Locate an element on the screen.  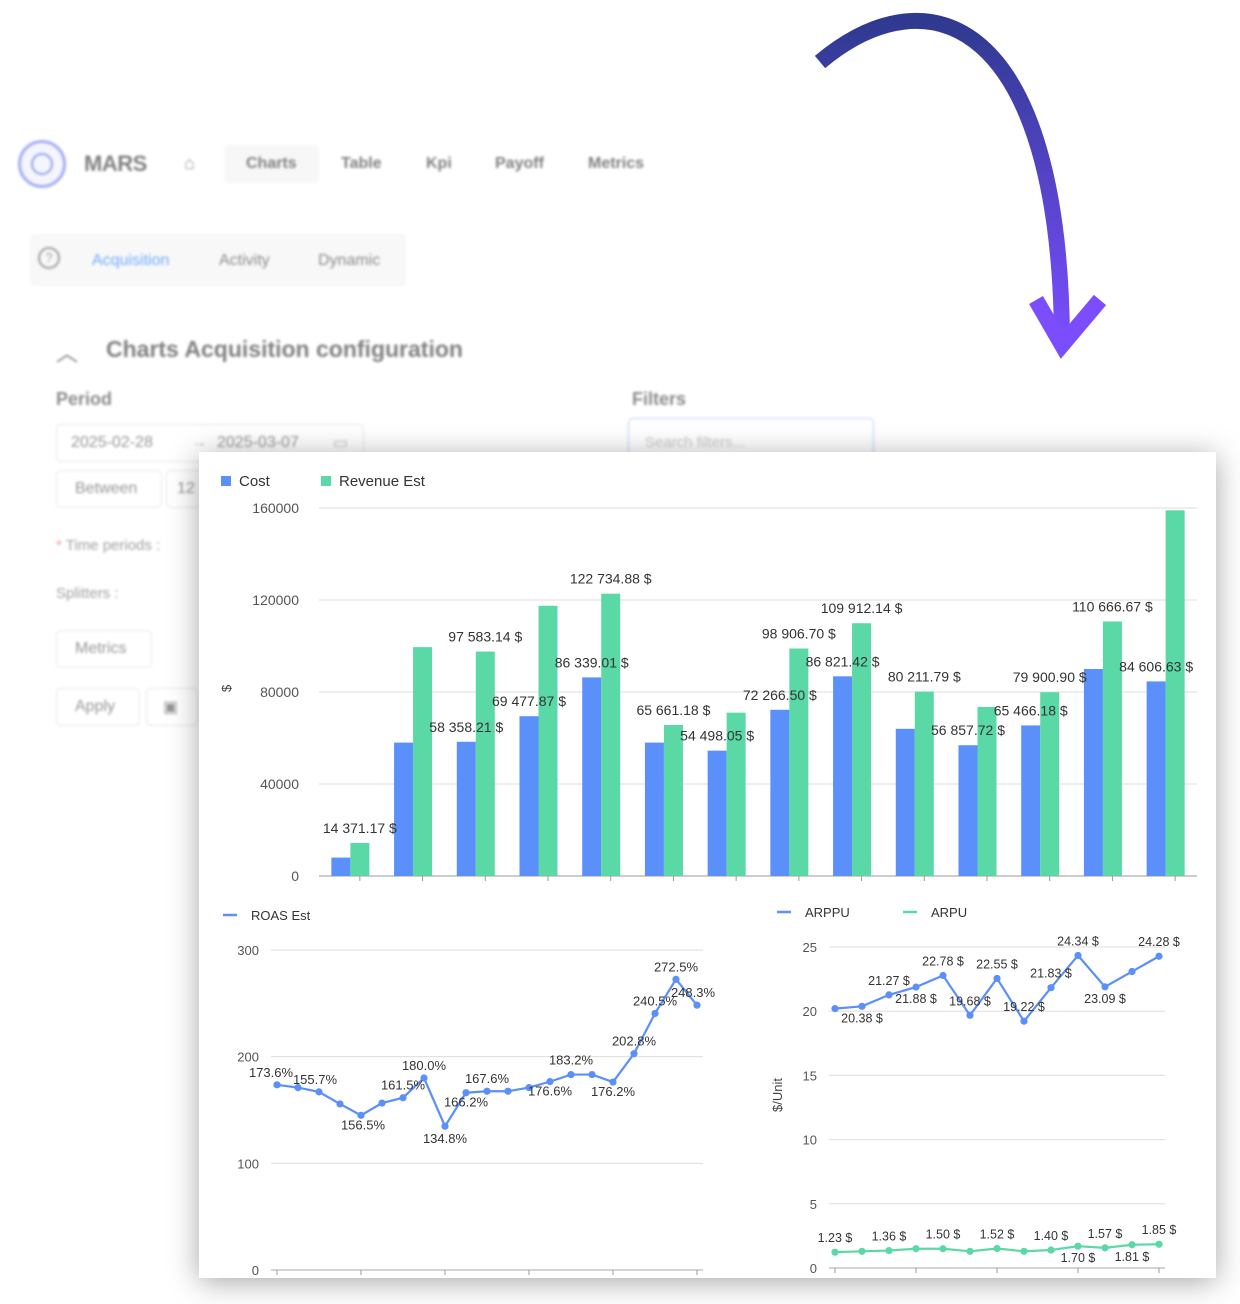
data-label: 97 583.14 $ is located at coordinates (485, 637).